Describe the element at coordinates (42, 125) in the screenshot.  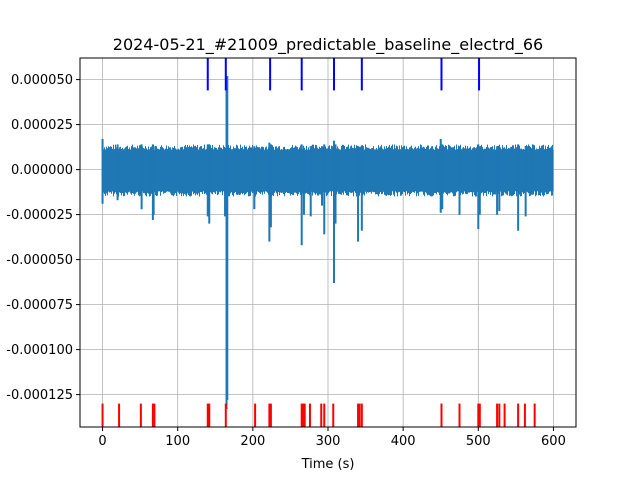
I see `y-tick-label: 0.000025` at that location.